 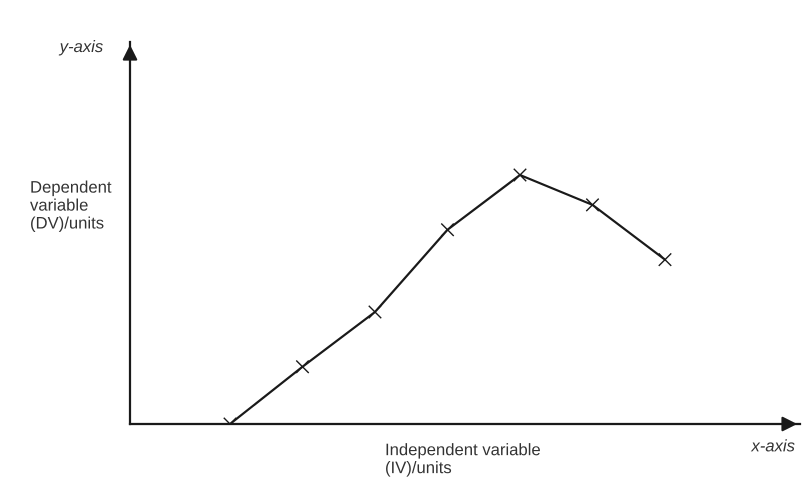 I want to click on text: x-axis, so click(x=772, y=445).